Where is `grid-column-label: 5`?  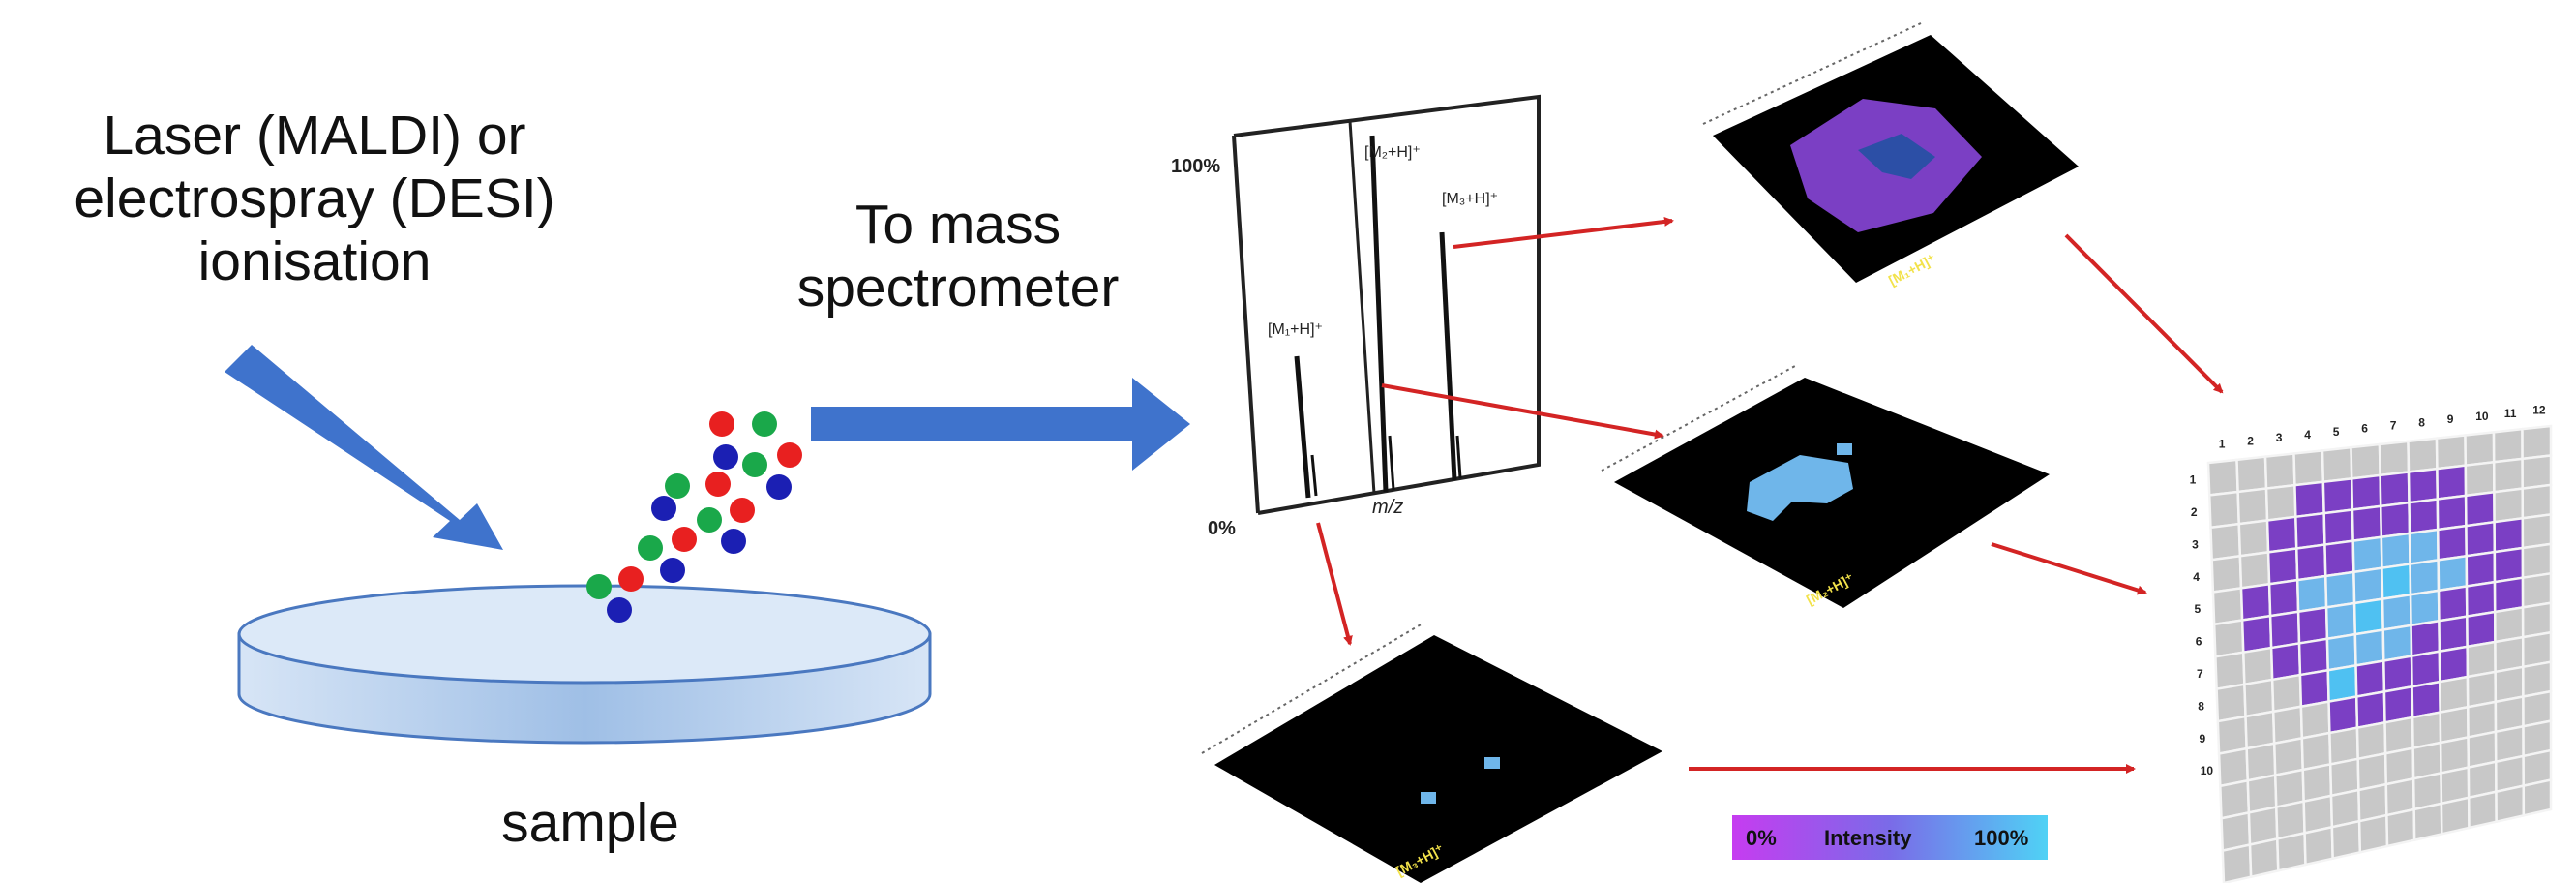
grid-column-label: 5 is located at coordinates (2336, 432).